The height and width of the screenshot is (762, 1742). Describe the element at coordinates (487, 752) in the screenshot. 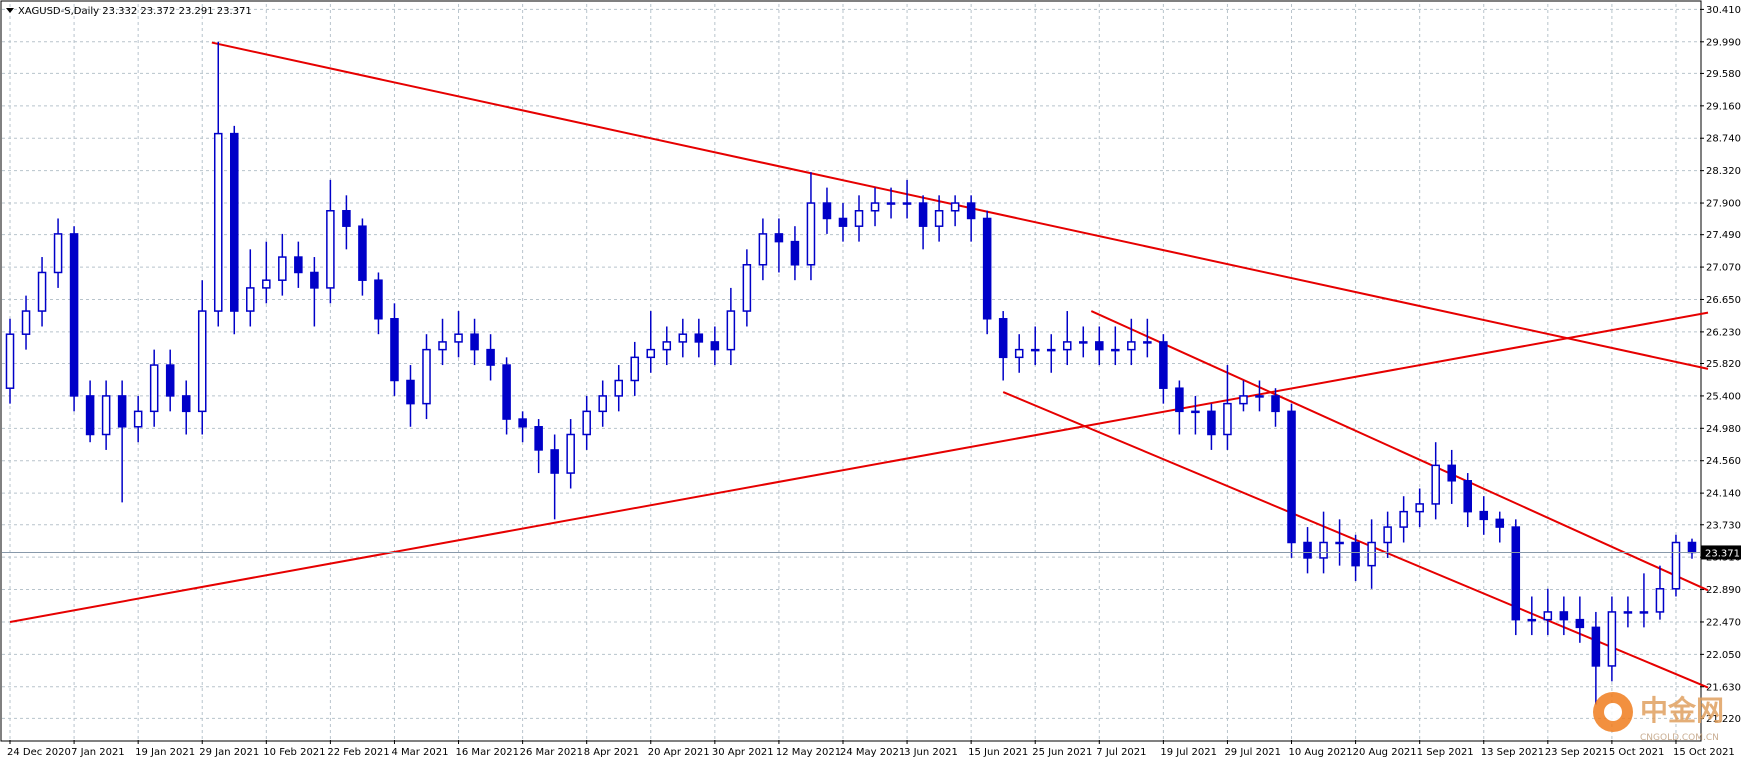

I see `x-tick-label: 16 Mar 2021` at that location.